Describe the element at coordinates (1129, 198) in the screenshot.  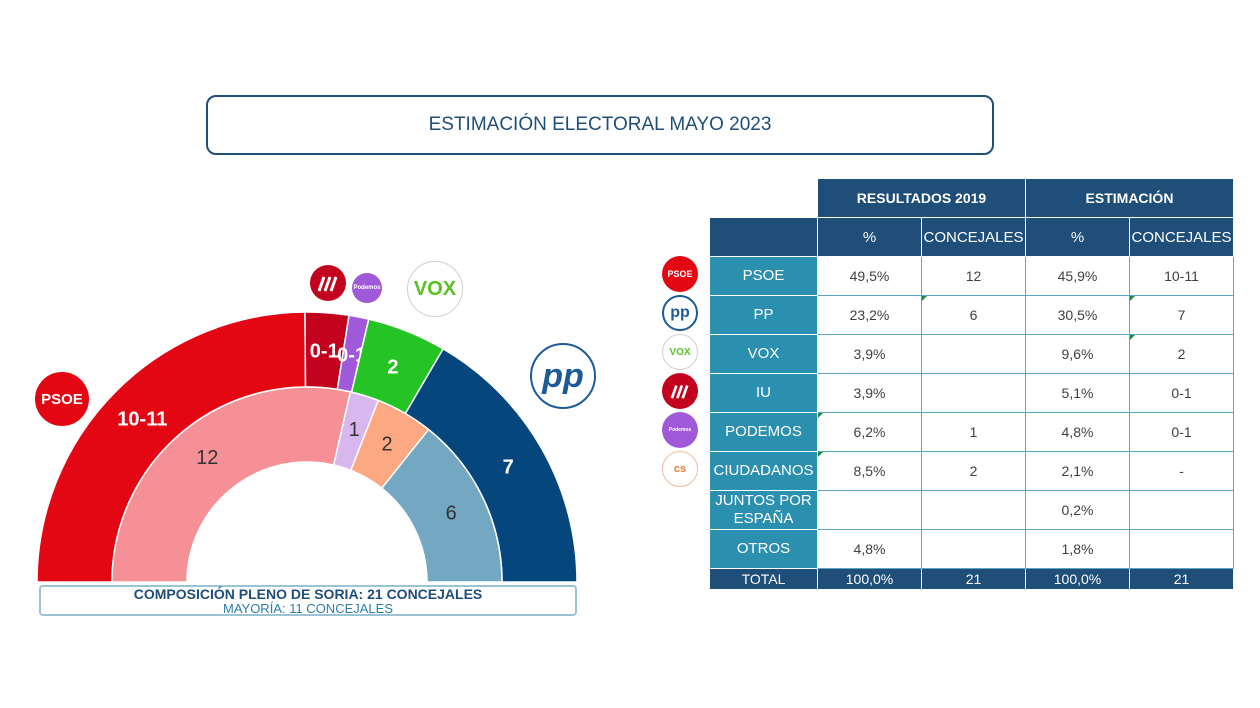
I see `header-estimacion: ESTIMACIÓN` at that location.